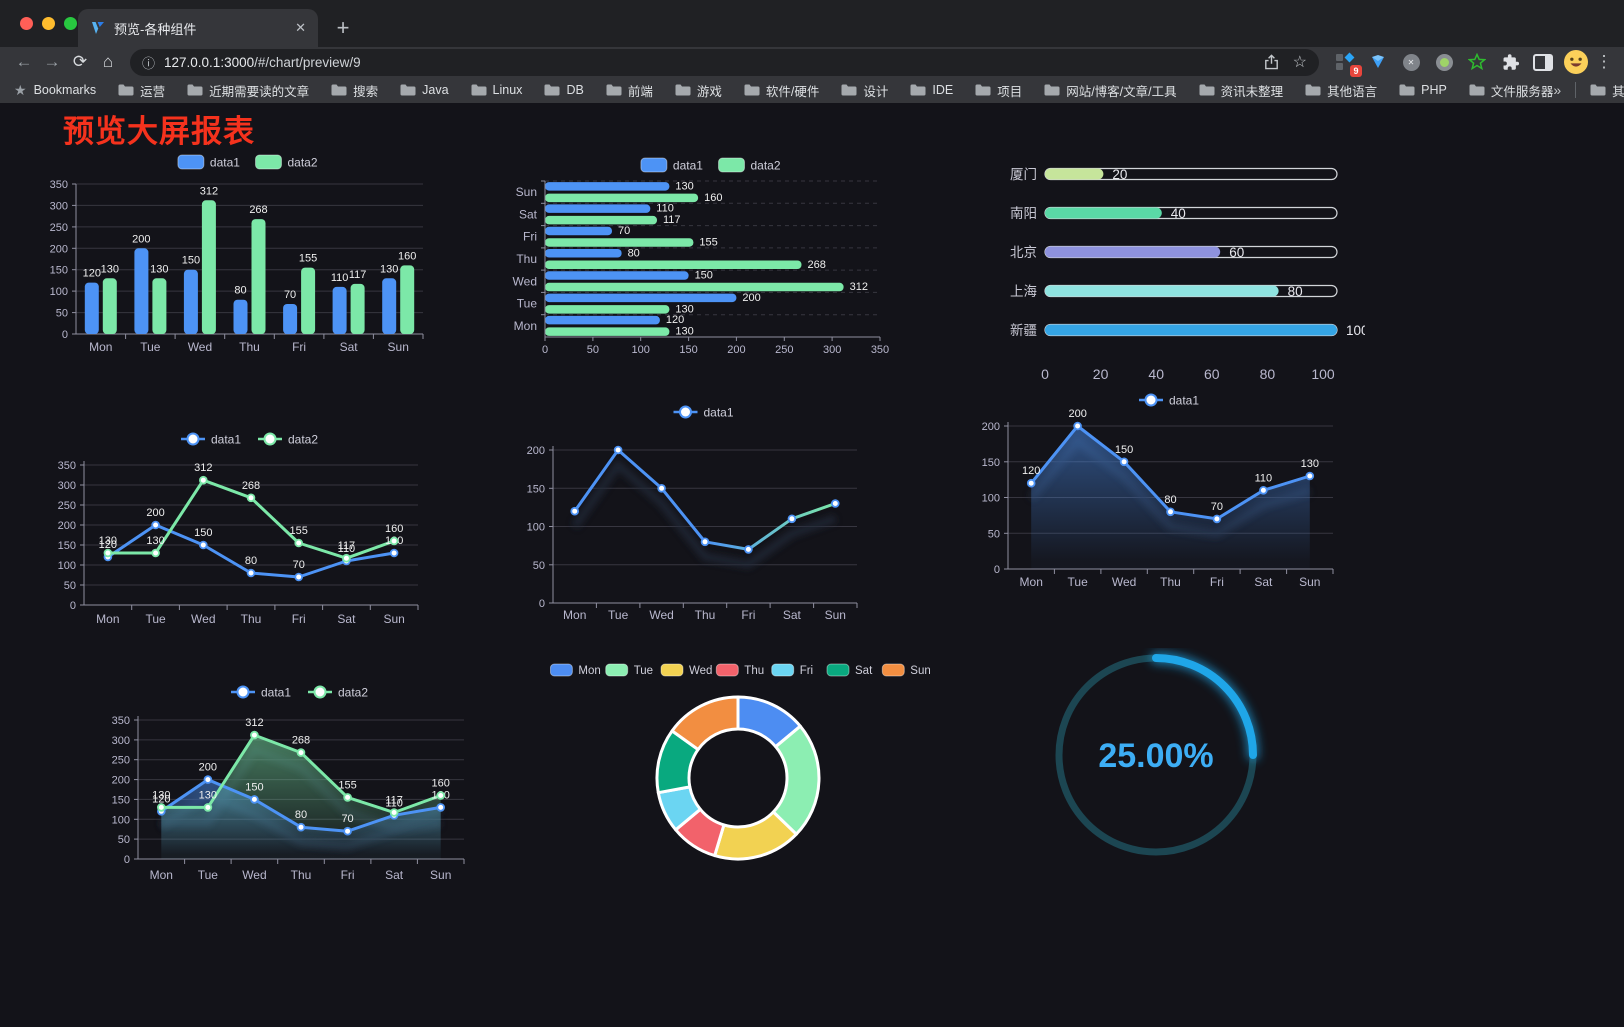  What do you see at coordinates (299, 565) in the screenshot?
I see `svg-text: 70` at bounding box center [299, 565].